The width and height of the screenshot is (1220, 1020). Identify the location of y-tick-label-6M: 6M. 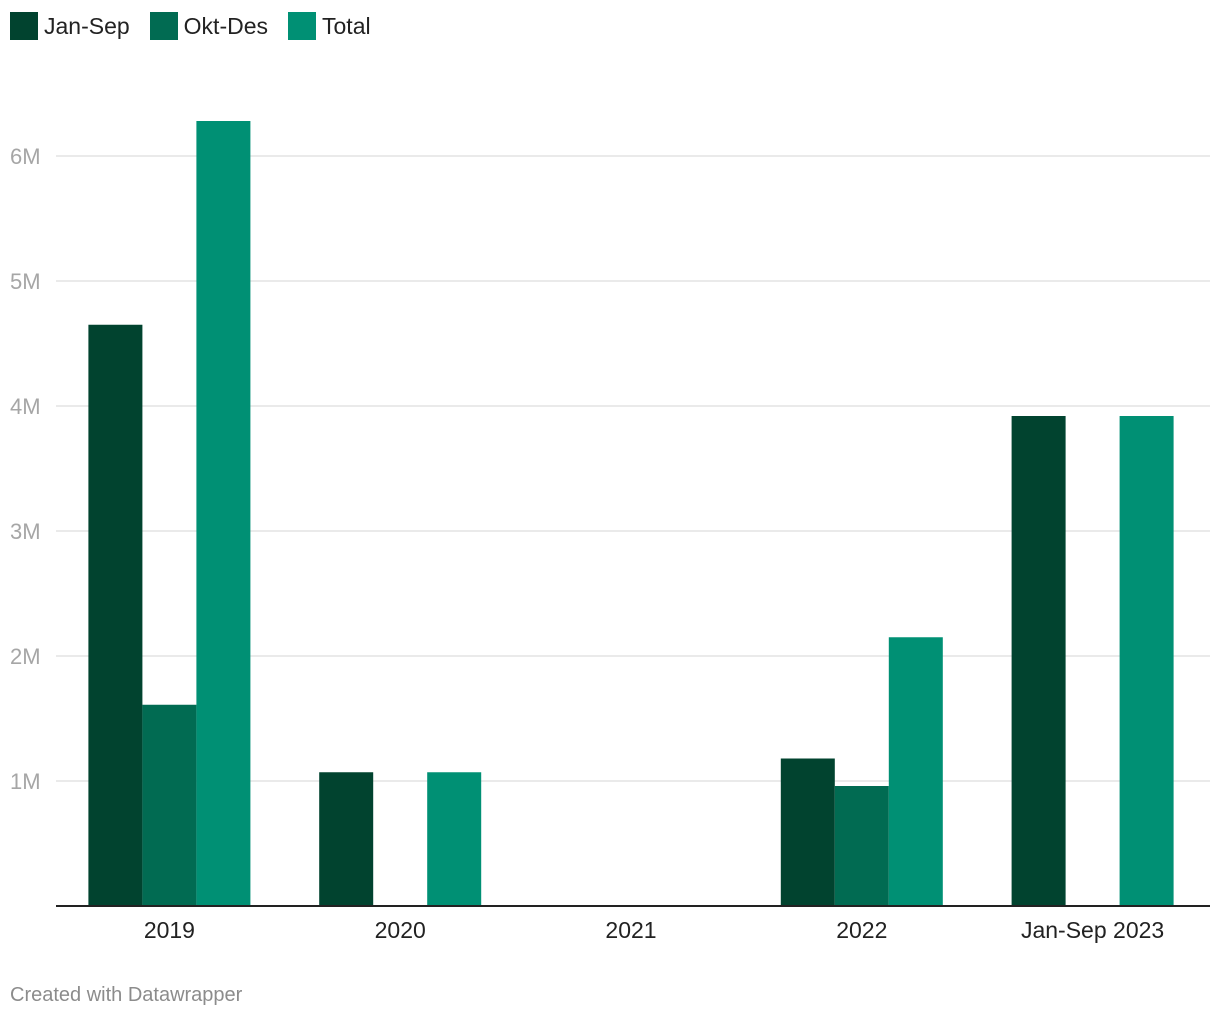
(25, 156).